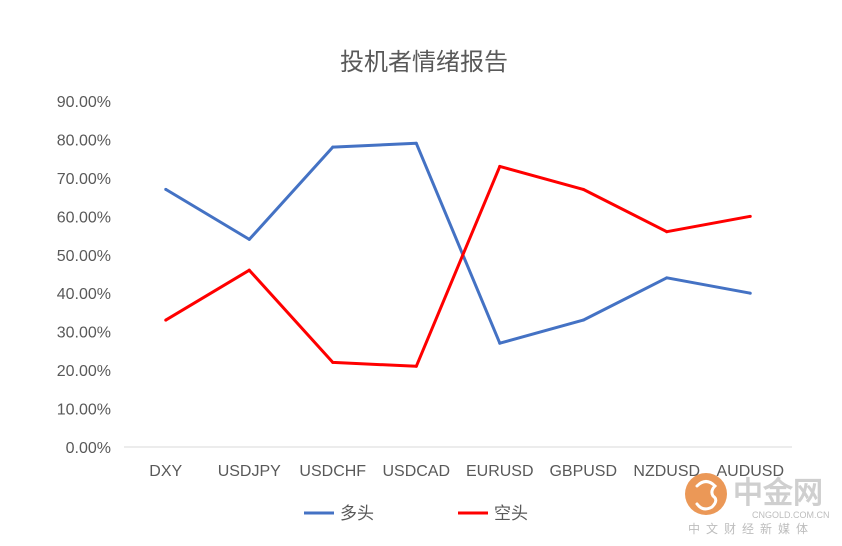  I want to click on legend: 多头 空头, so click(416, 514).